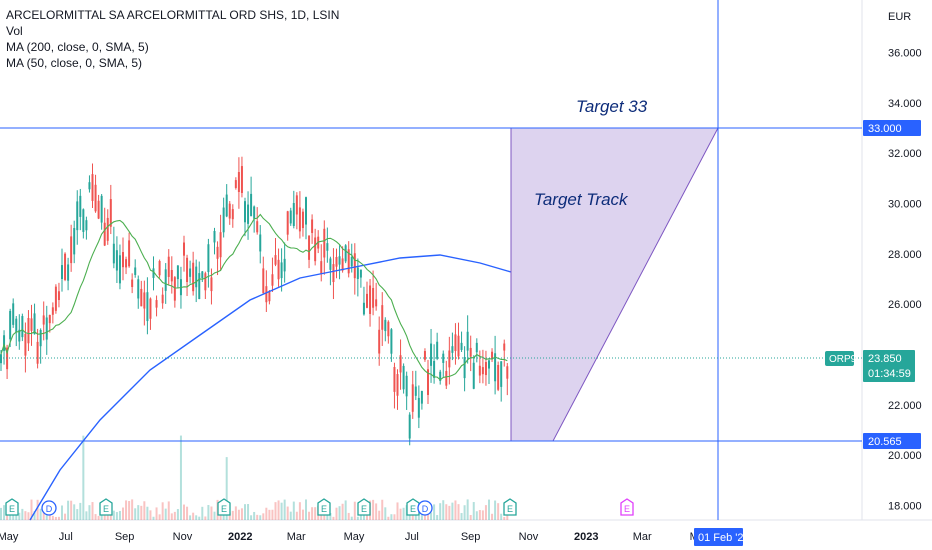 This screenshot has height=550, width=932. What do you see at coordinates (412, 537) in the screenshot?
I see `time-tick: Jul` at bounding box center [412, 537].